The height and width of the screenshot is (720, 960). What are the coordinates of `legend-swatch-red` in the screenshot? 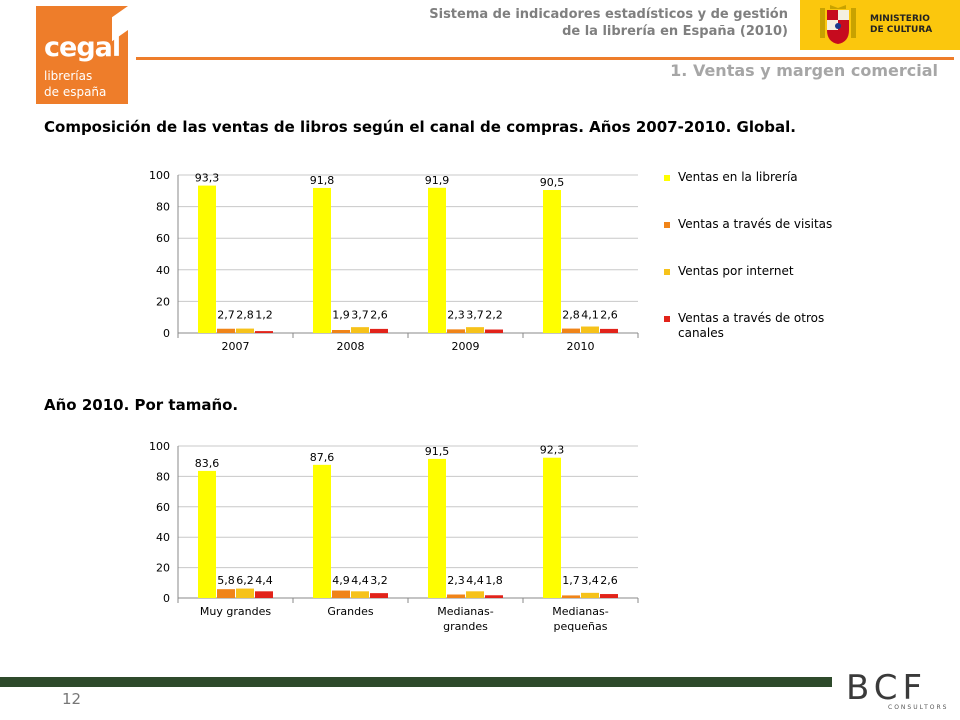 It's located at (667, 319).